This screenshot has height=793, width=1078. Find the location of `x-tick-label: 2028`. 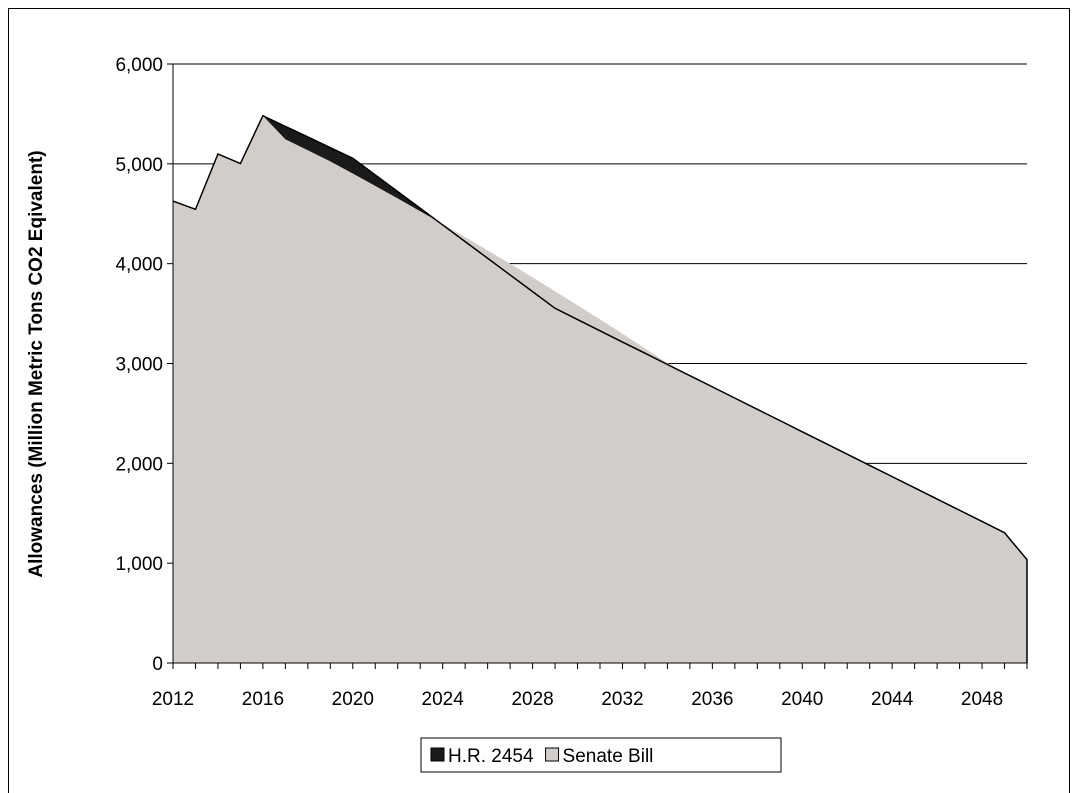

x-tick-label: 2028 is located at coordinates (532, 699).